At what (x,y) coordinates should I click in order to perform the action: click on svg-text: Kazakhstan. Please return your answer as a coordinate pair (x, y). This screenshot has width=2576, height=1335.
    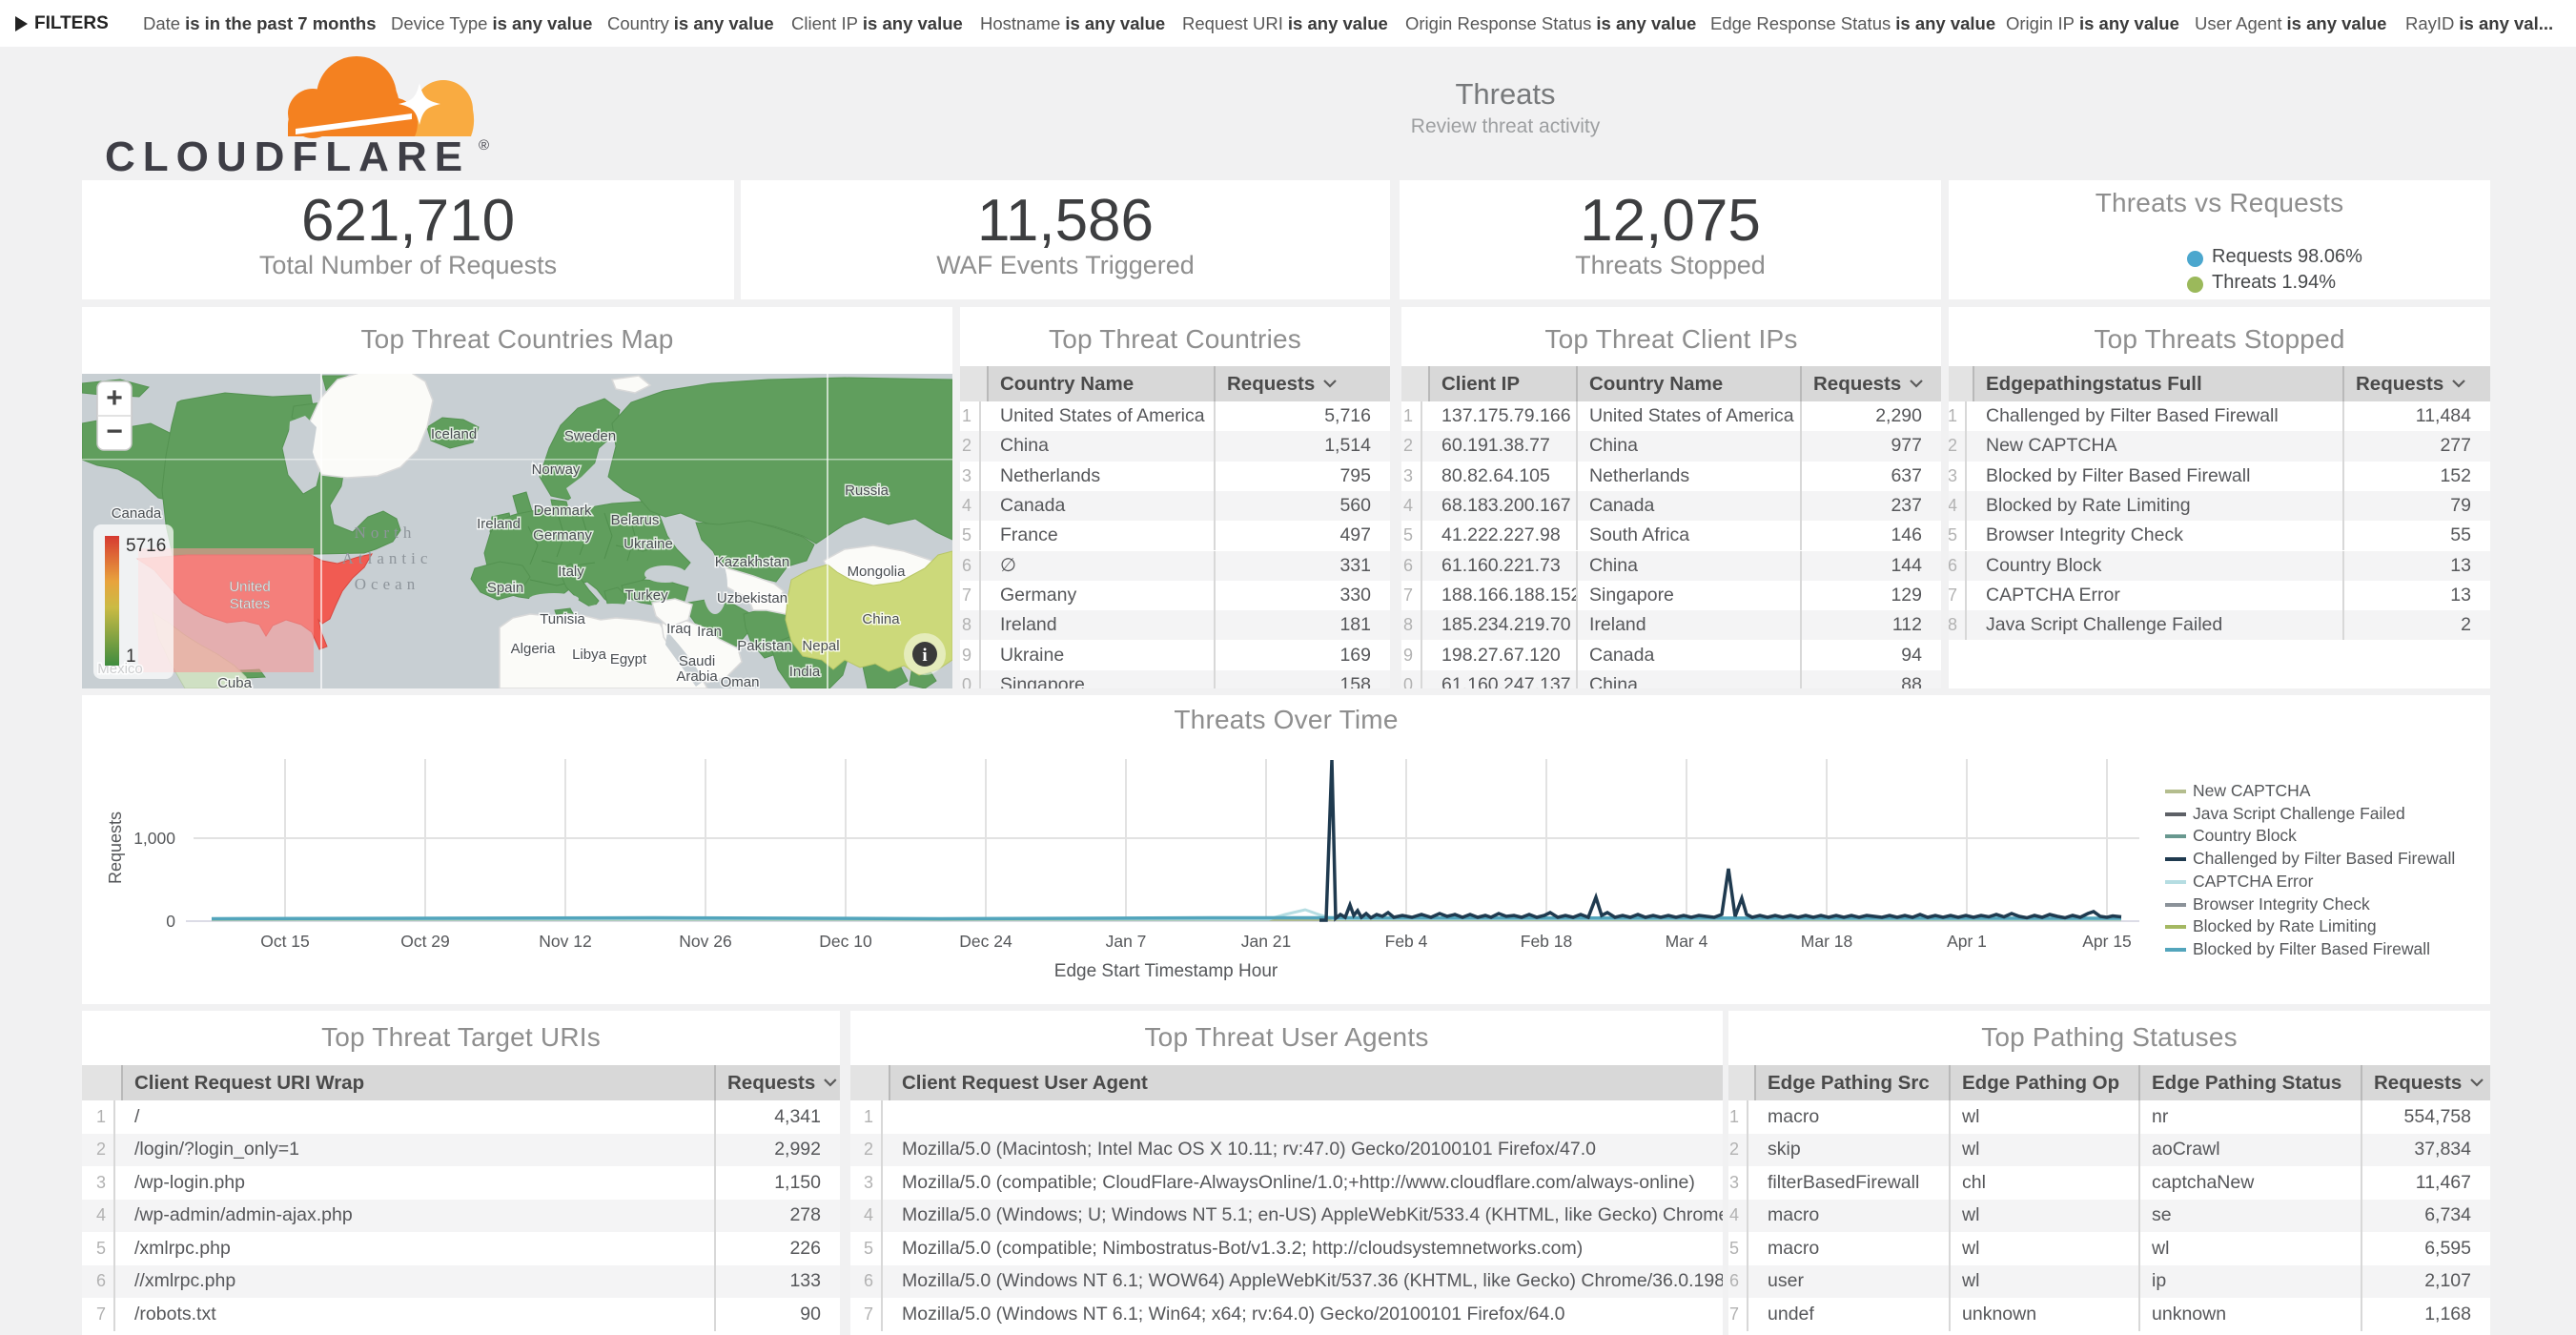
    Looking at the image, I should click on (752, 562).